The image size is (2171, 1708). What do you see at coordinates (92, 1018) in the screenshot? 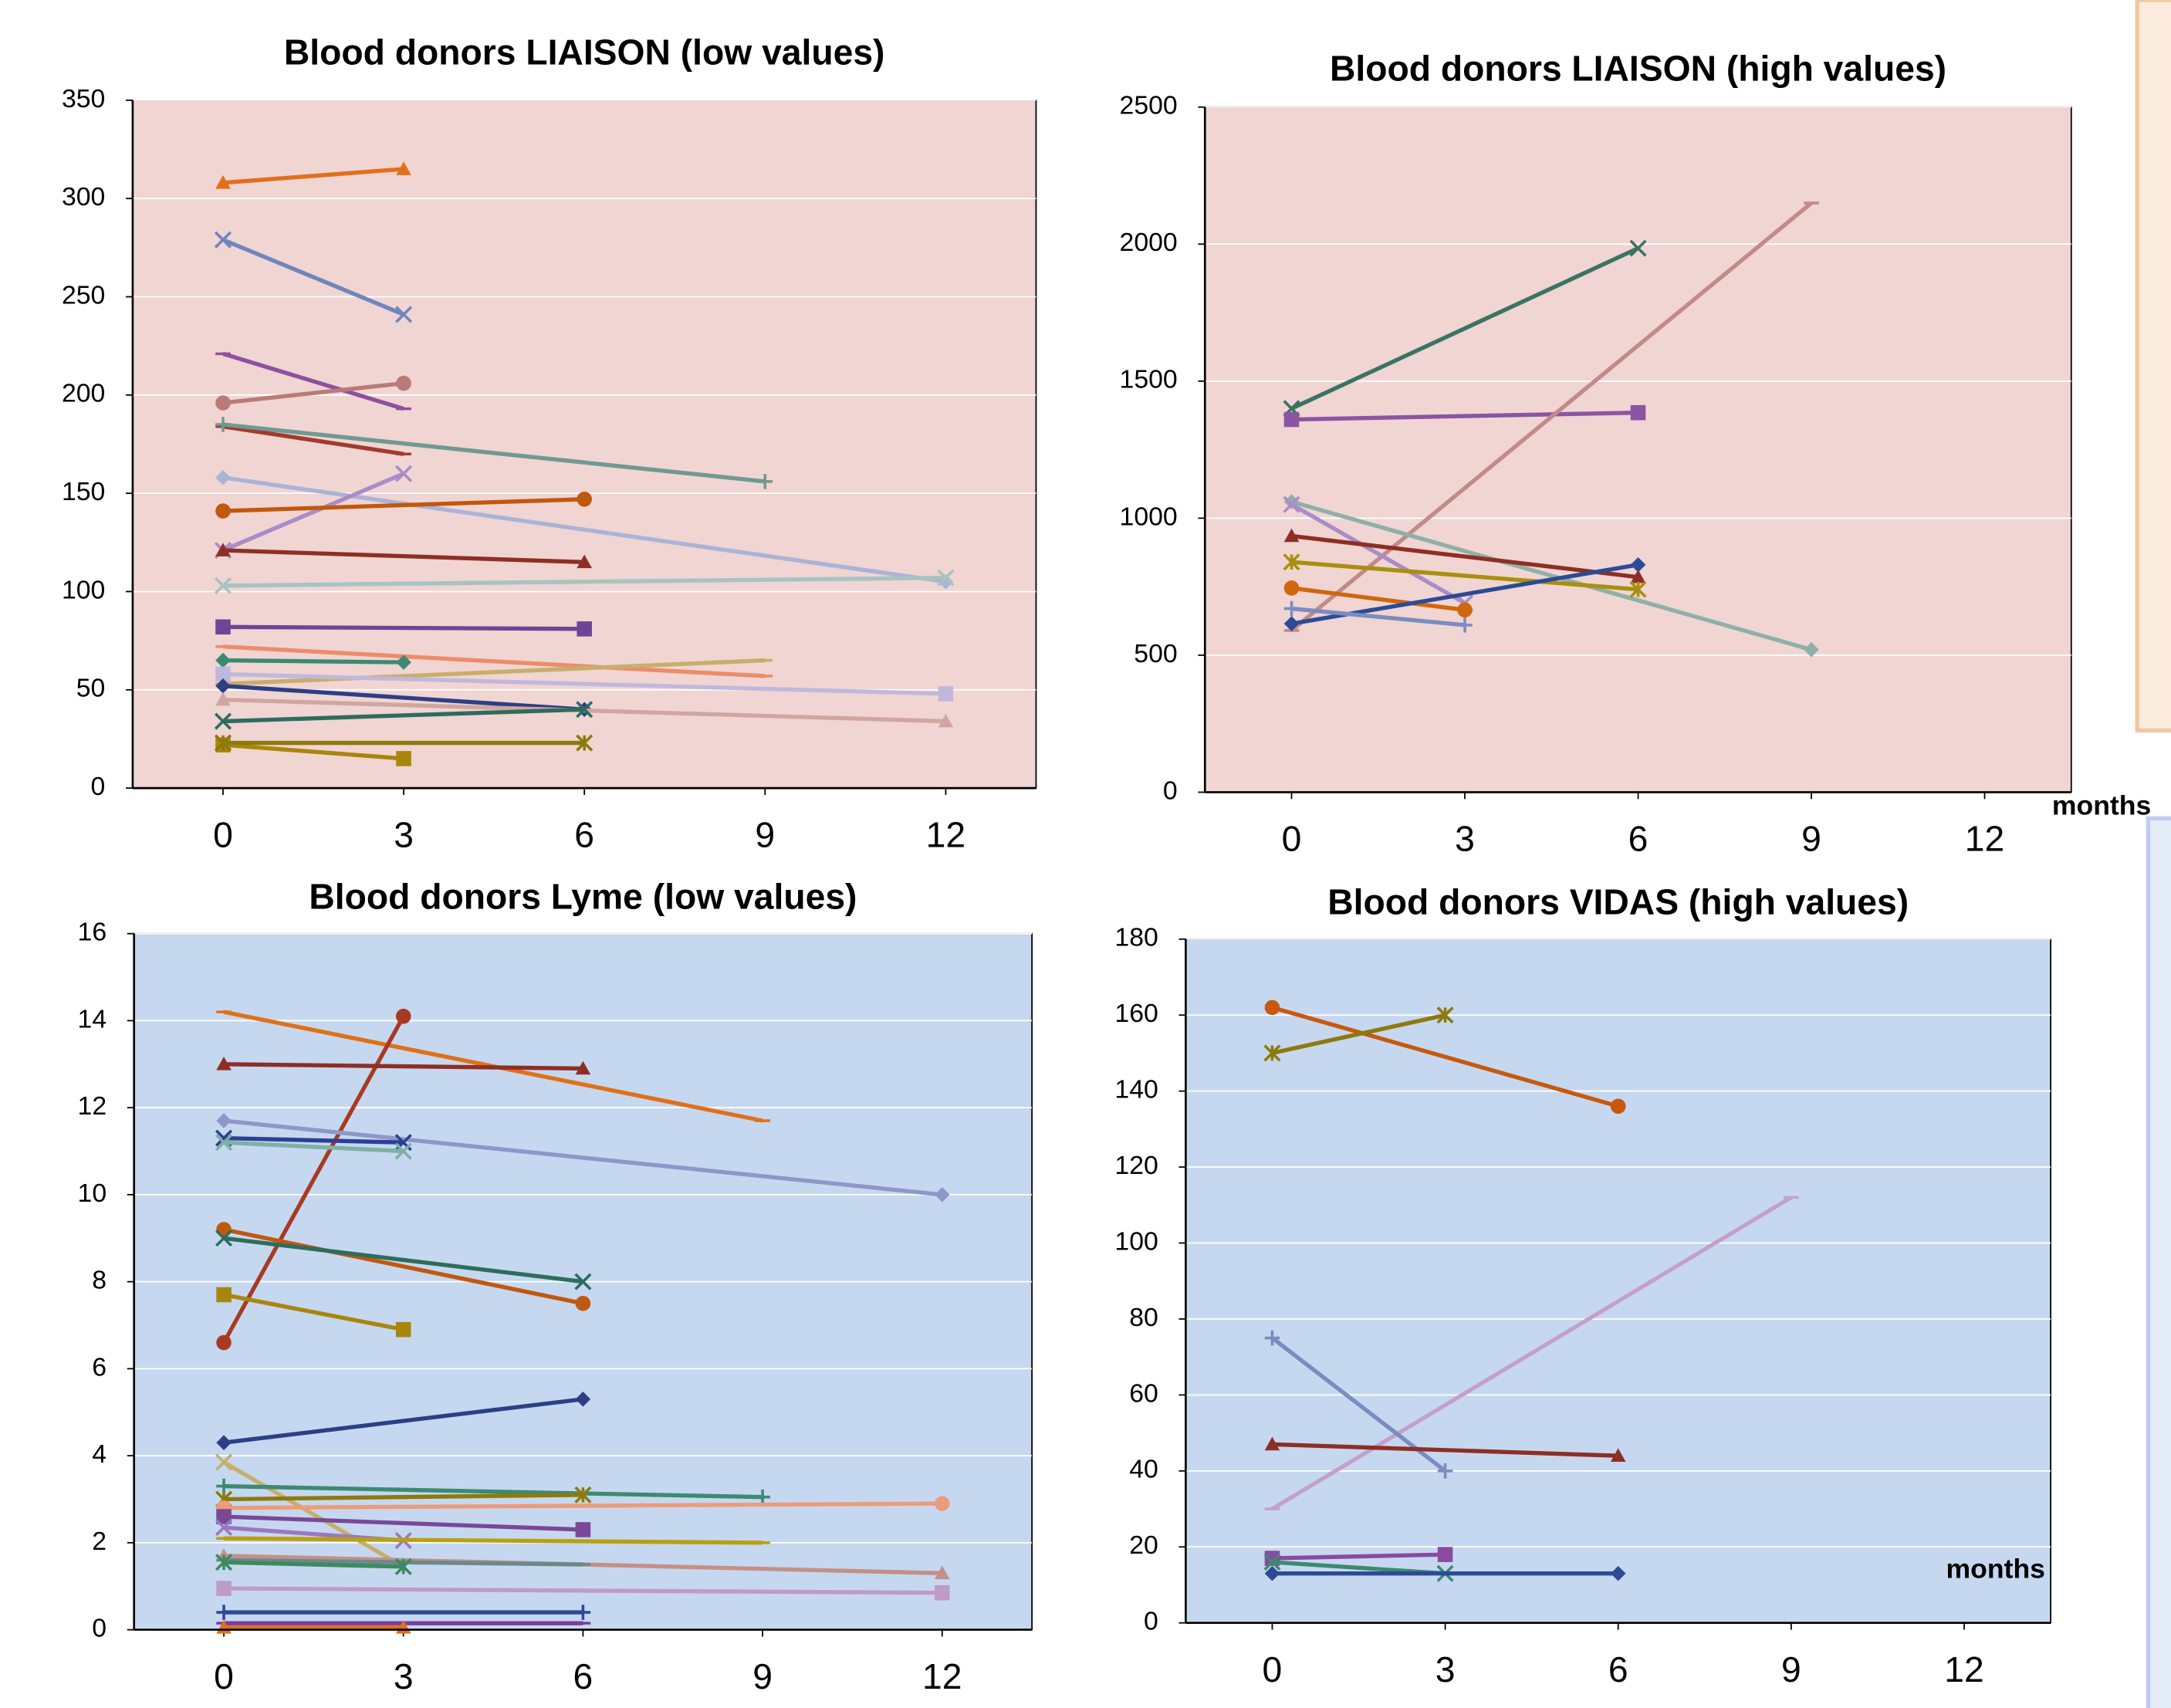
I see `y-tick-label: 14` at bounding box center [92, 1018].